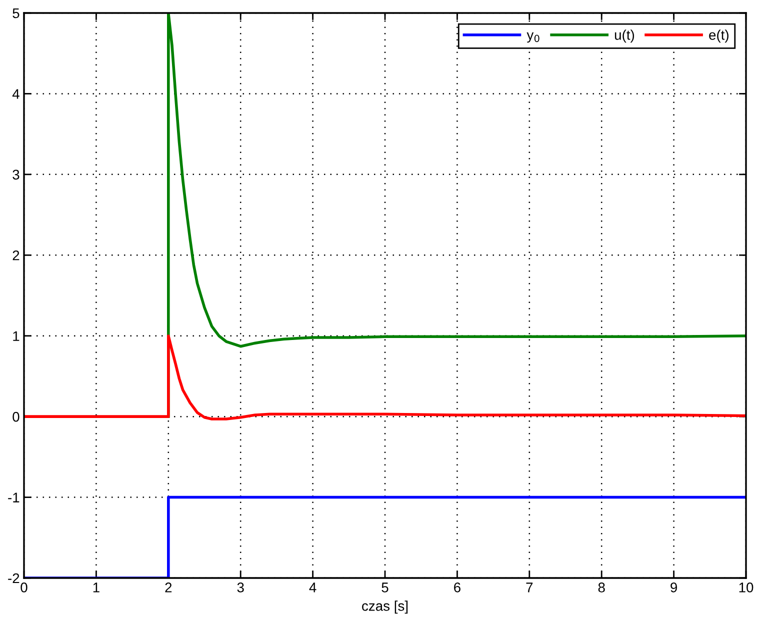  I want to click on x-tick-label: 2, so click(168, 587).